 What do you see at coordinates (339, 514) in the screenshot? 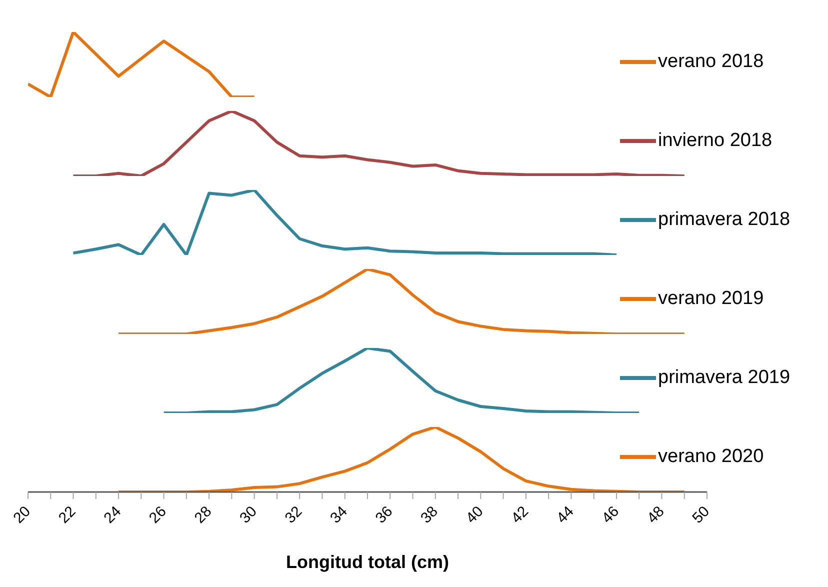
I see `x-tick-label: 34` at bounding box center [339, 514].